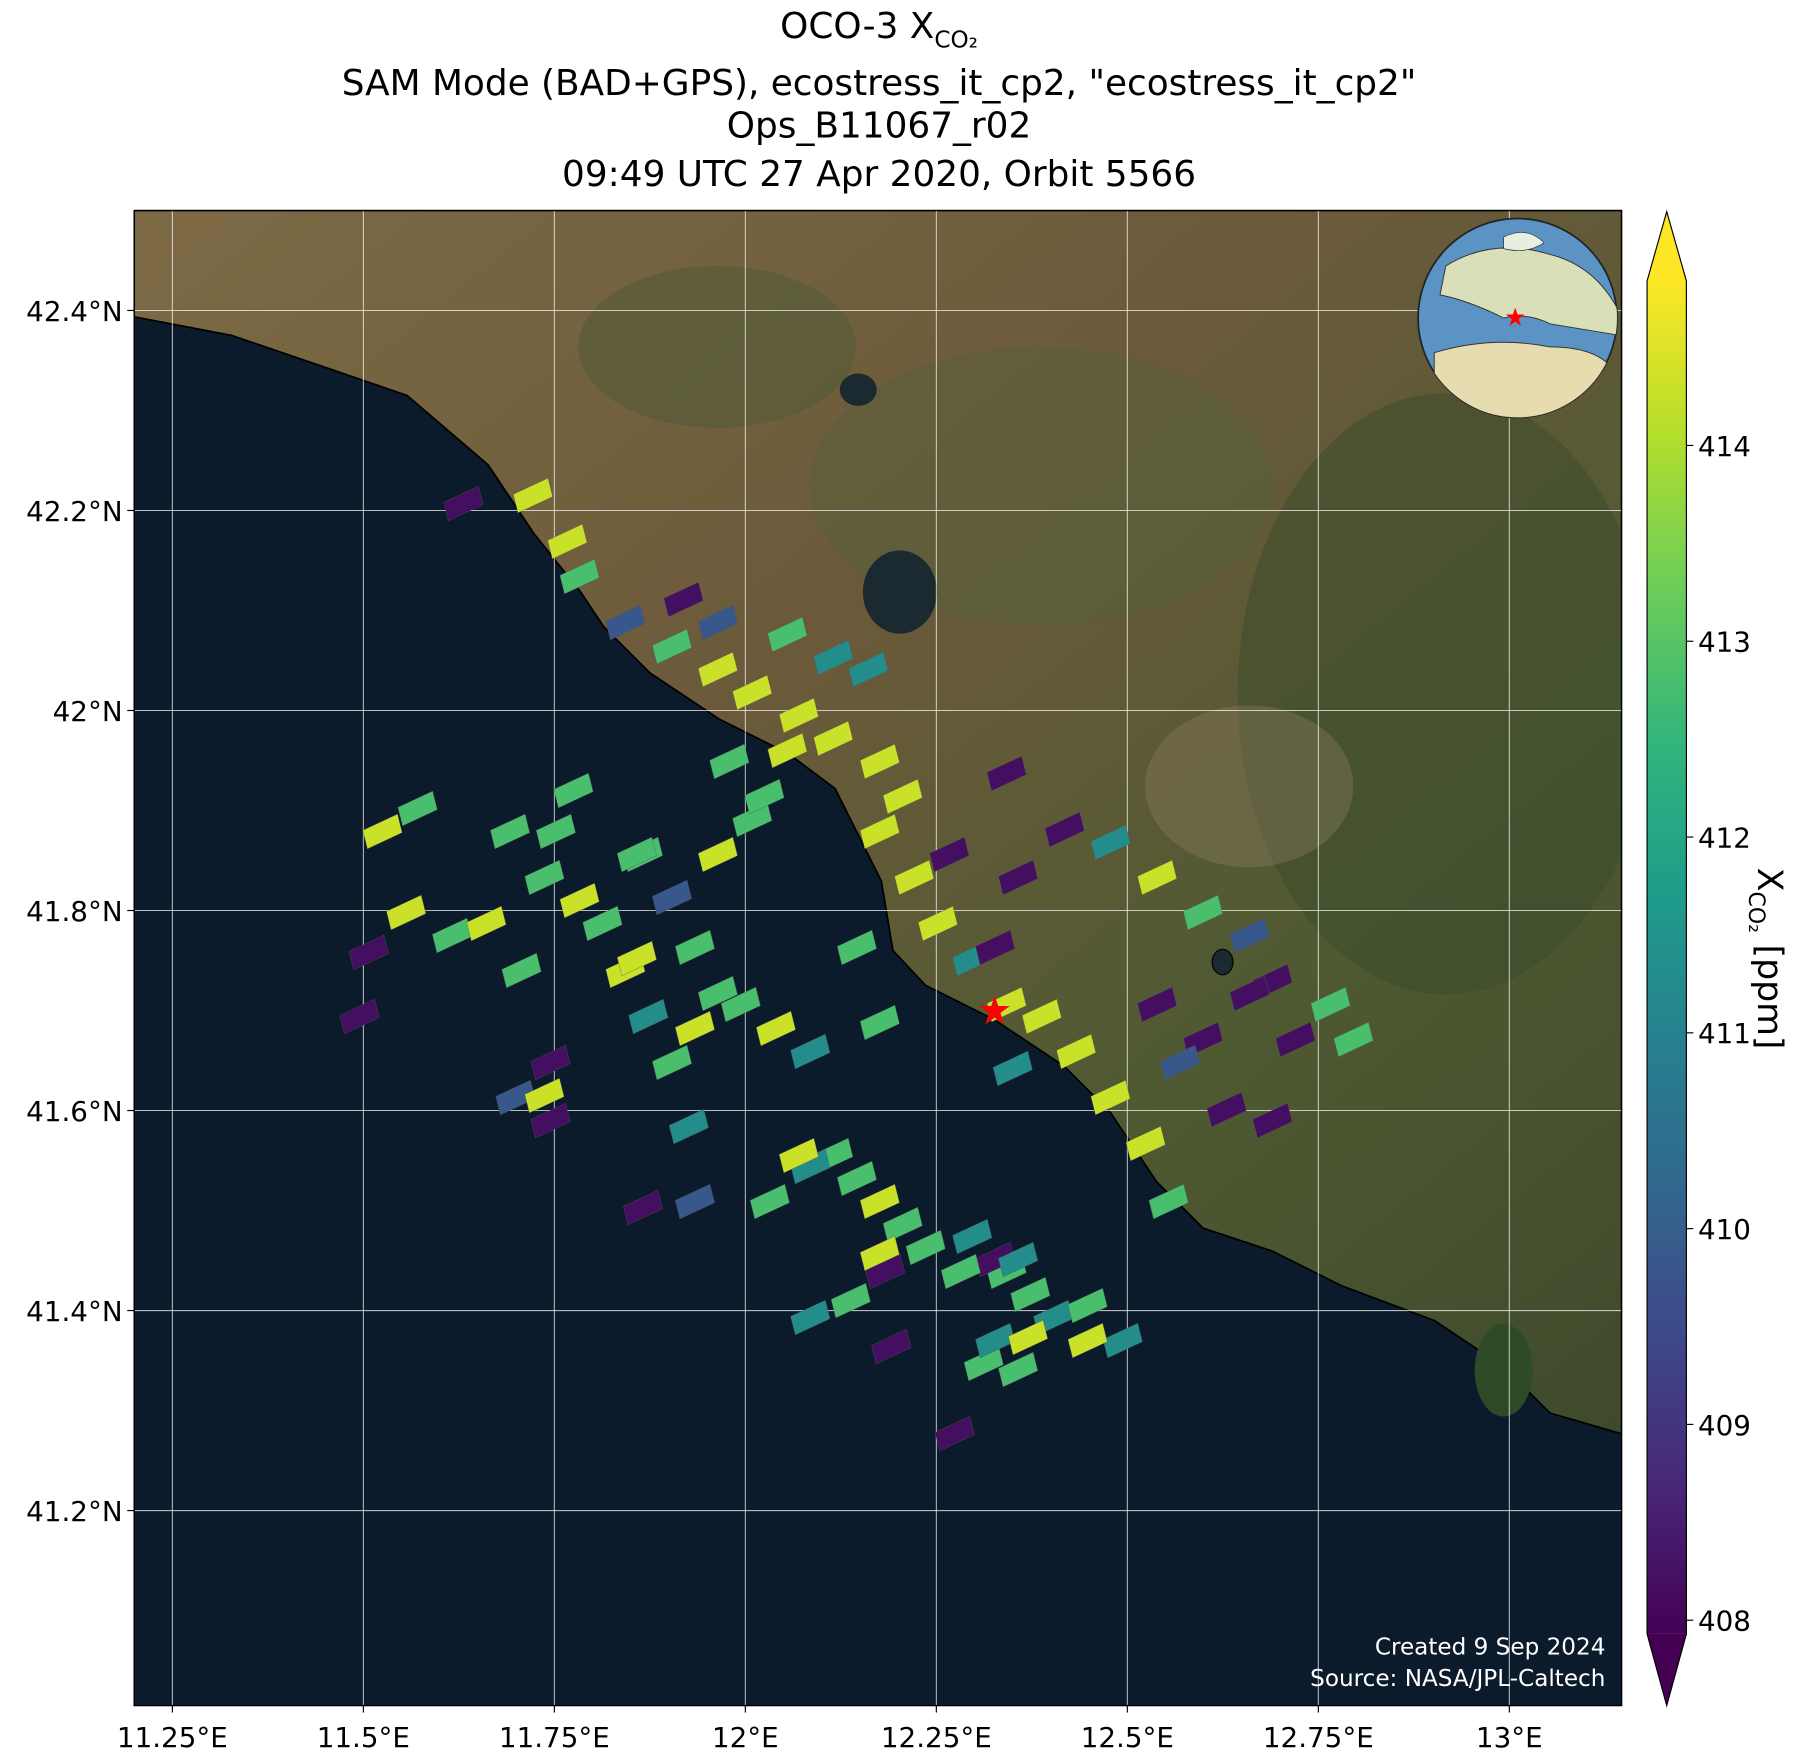 The image size is (1809, 1753). I want to click on colorbar-extend-min, so click(1667, 1669).